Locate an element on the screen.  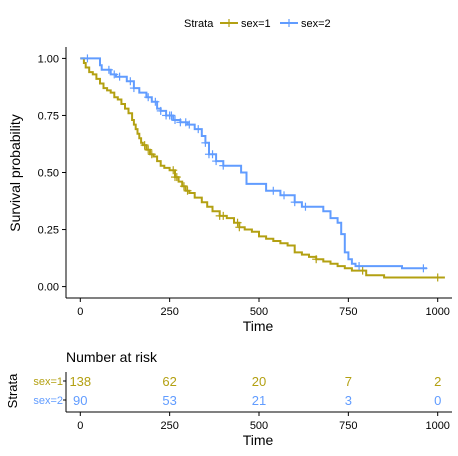
risk-table-title: Number at risk is located at coordinates (112, 357).